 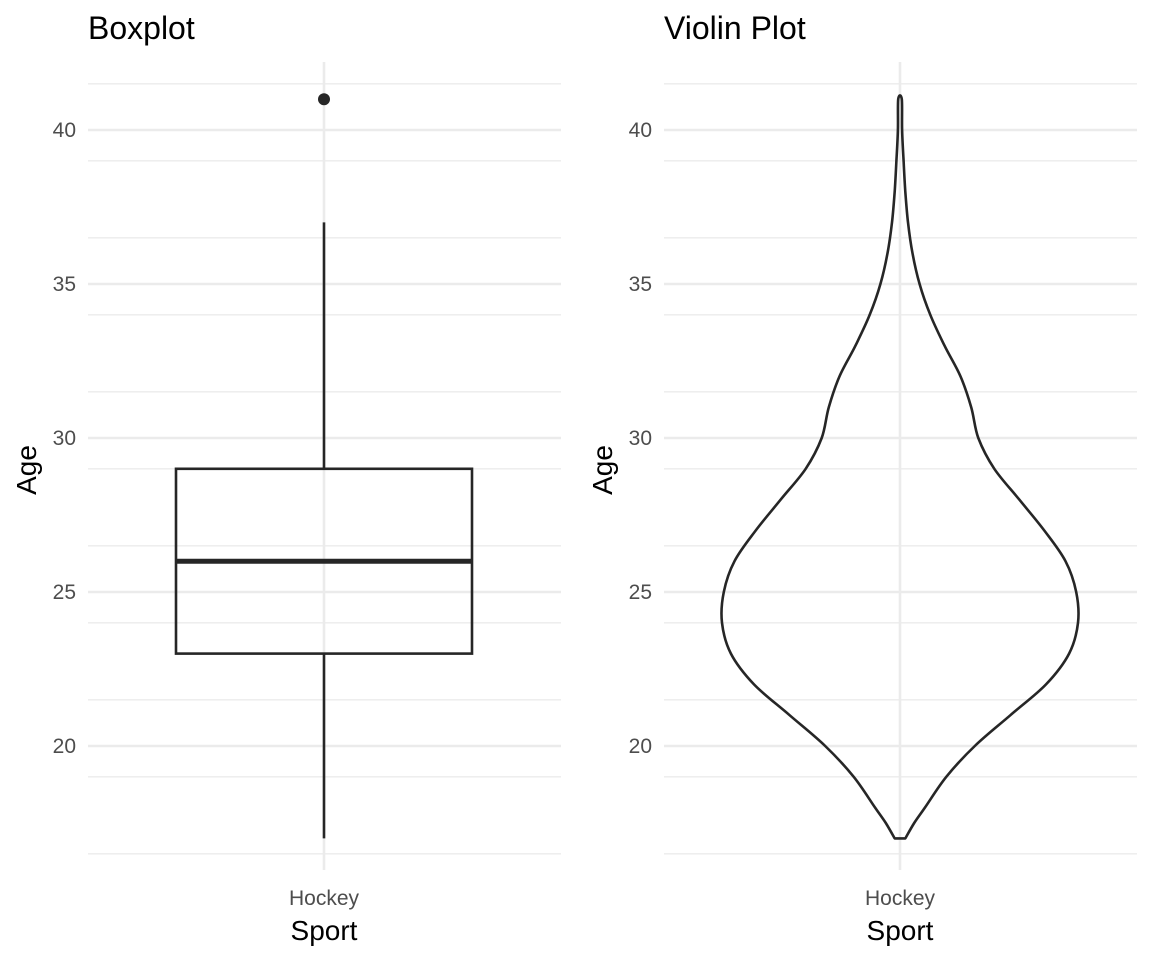 I want to click on violin-y-ticks: 20 25 30 35 40, so click(x=640, y=438).